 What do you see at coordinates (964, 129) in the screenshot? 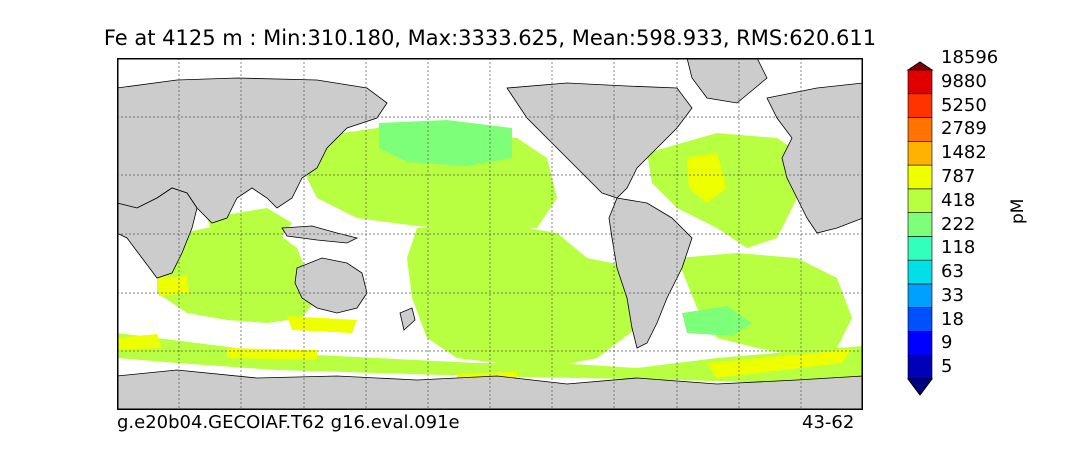
I see `colorbar-tick-label: 2789` at bounding box center [964, 129].